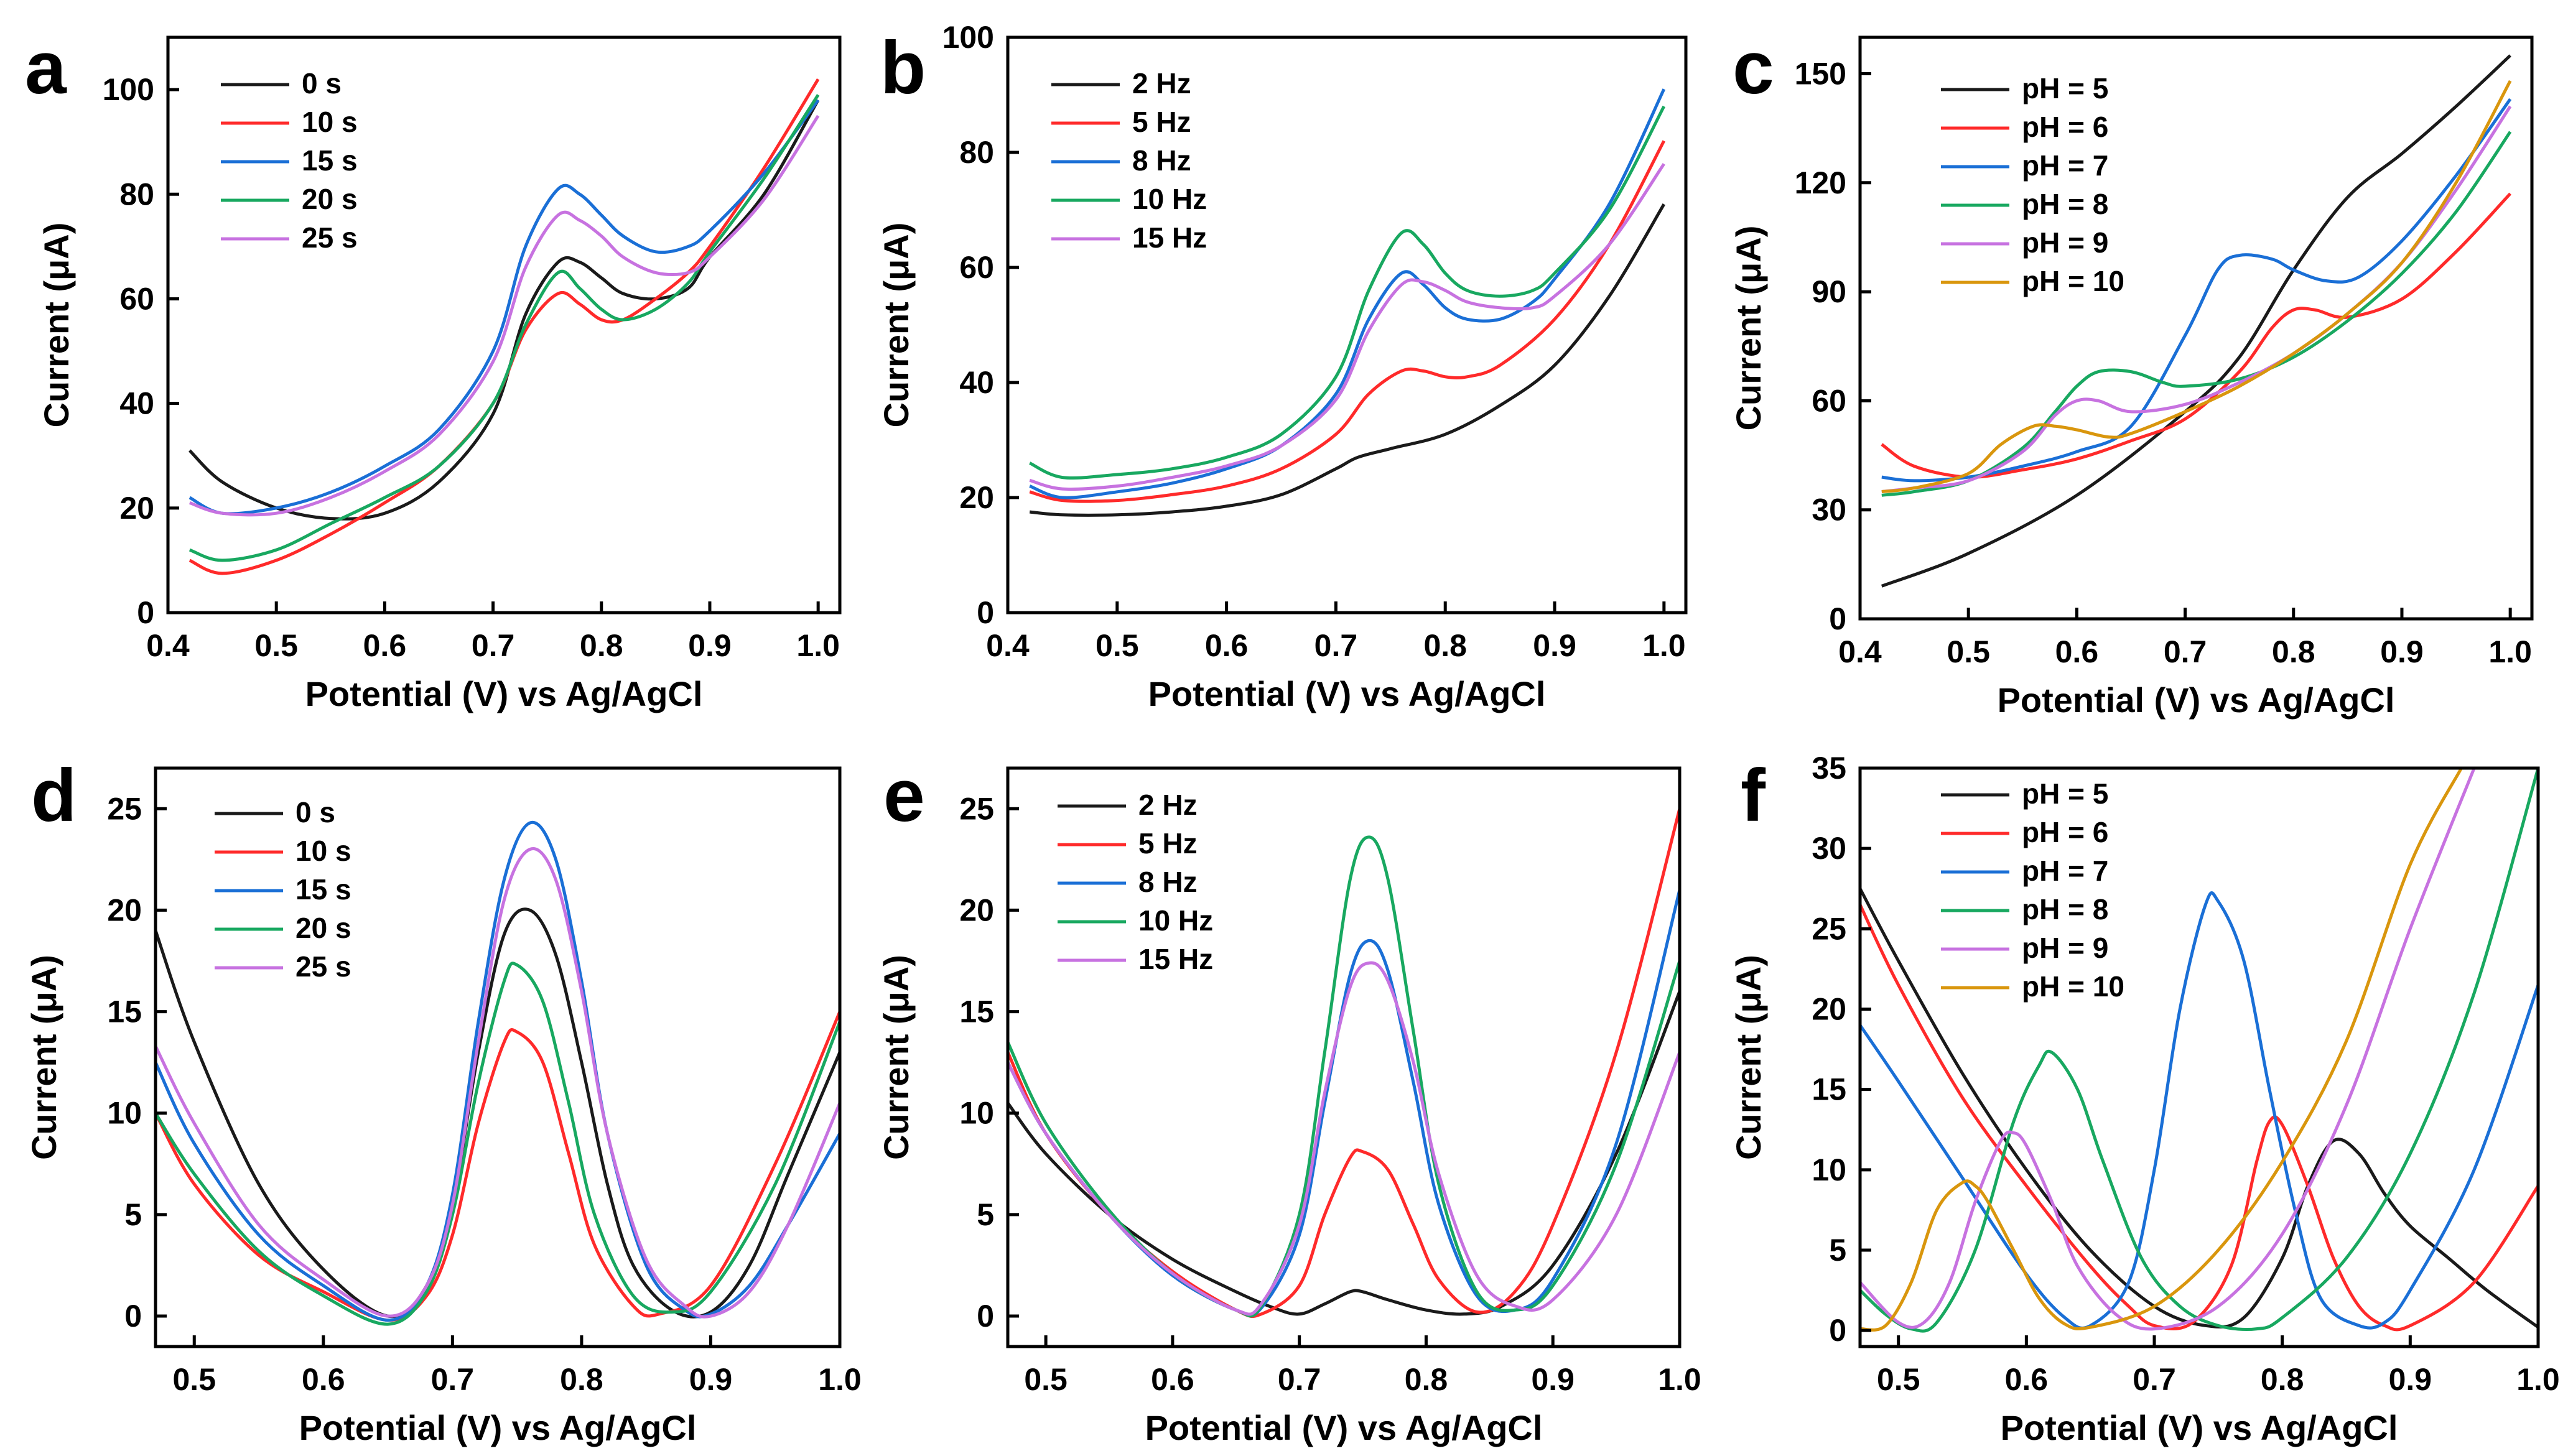  What do you see at coordinates (2065, 204) in the screenshot?
I see `legend-label: pH = 8` at bounding box center [2065, 204].